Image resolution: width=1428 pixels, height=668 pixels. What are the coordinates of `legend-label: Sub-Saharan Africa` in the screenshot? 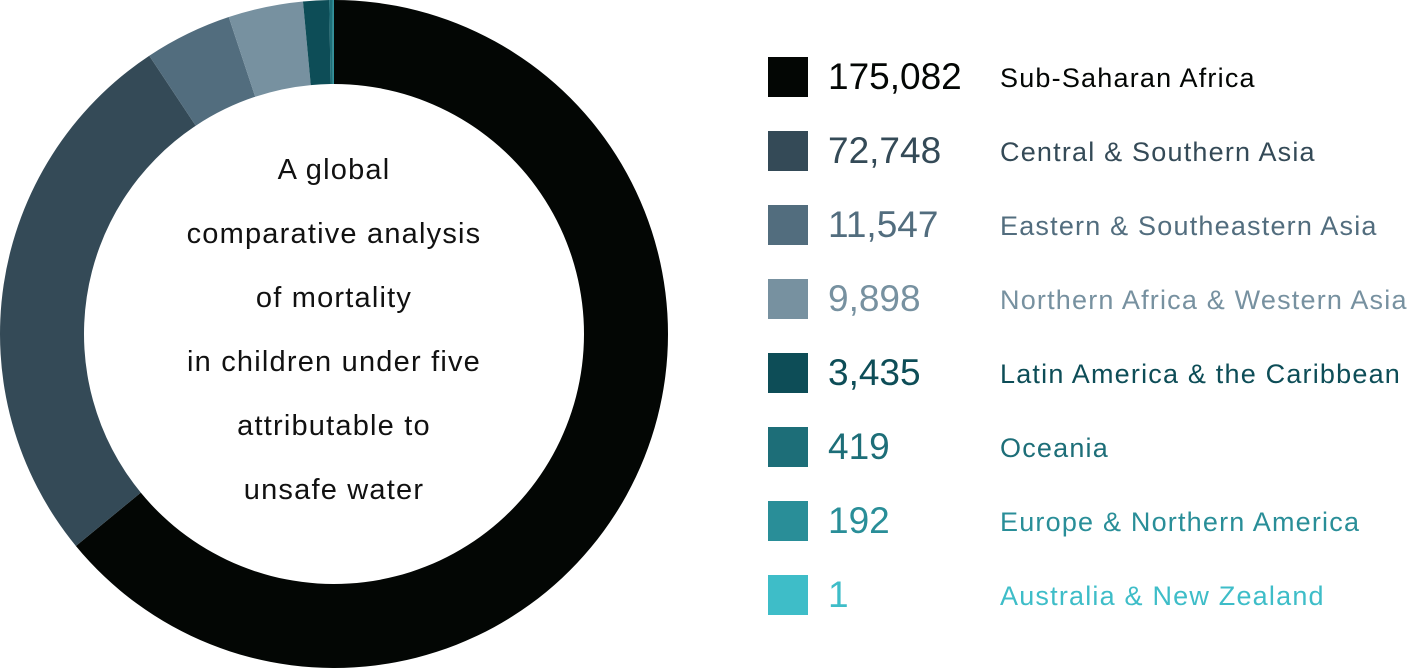 It's located at (1128, 78).